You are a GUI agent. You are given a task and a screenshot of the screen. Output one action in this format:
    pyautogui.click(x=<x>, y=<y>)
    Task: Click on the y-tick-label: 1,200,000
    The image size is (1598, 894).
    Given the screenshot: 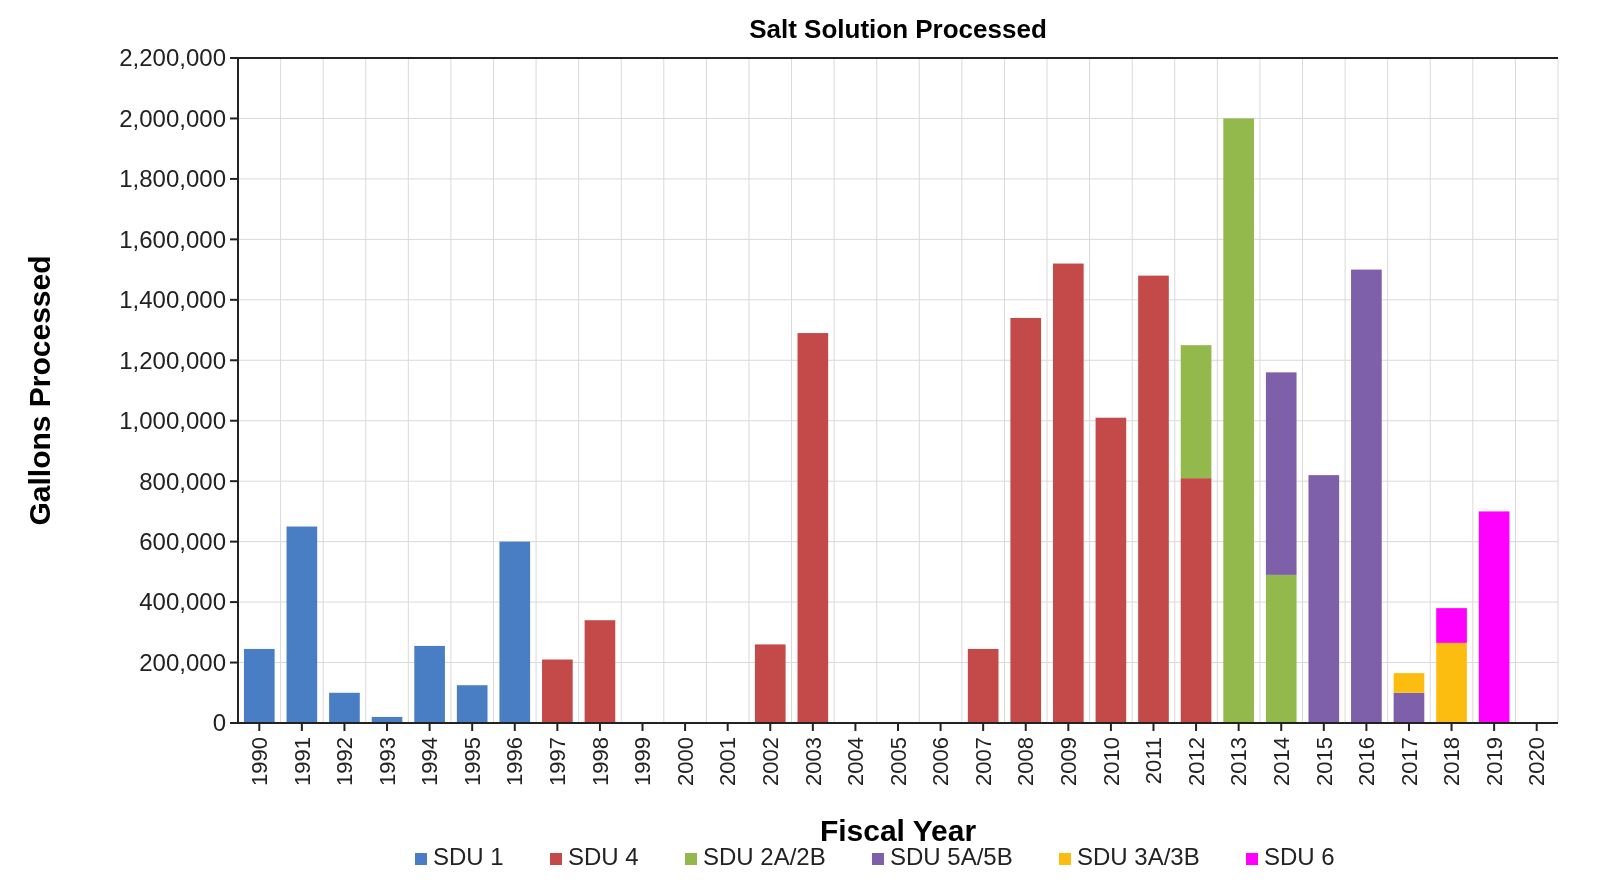 What is the action you would take?
    pyautogui.click(x=172, y=360)
    